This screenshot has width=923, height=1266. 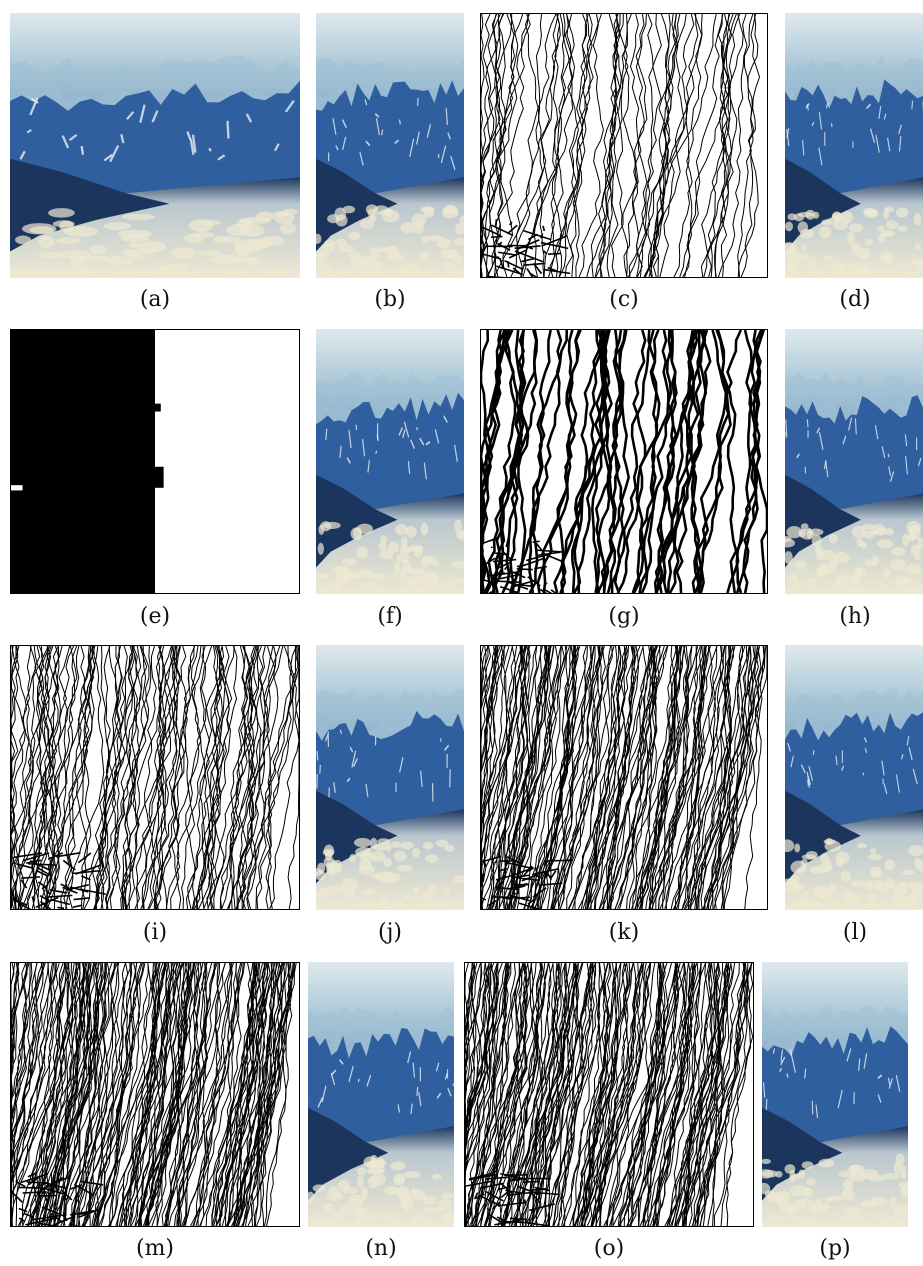 I want to click on mountain-range, so click(x=835, y=1089).